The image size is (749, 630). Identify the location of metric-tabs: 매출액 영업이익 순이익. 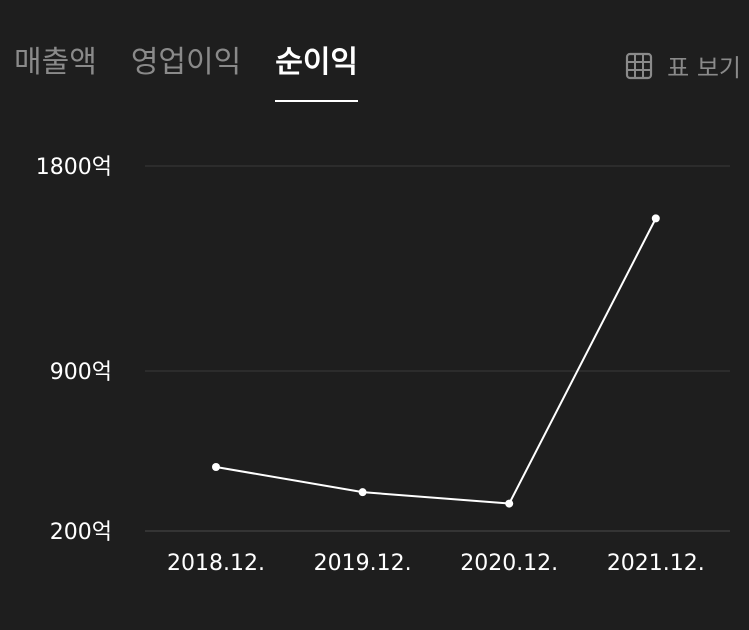
(186, 72).